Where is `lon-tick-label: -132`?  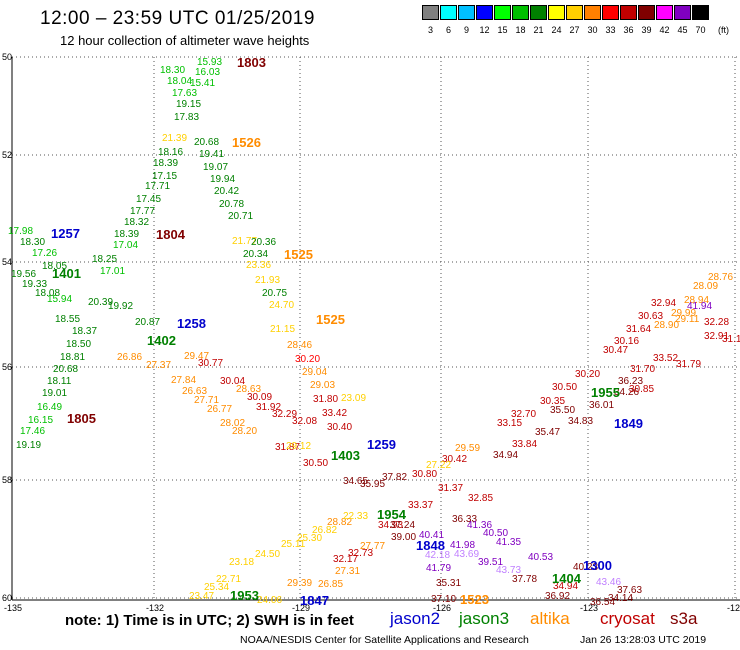 lon-tick-label: -132 is located at coordinates (155, 608).